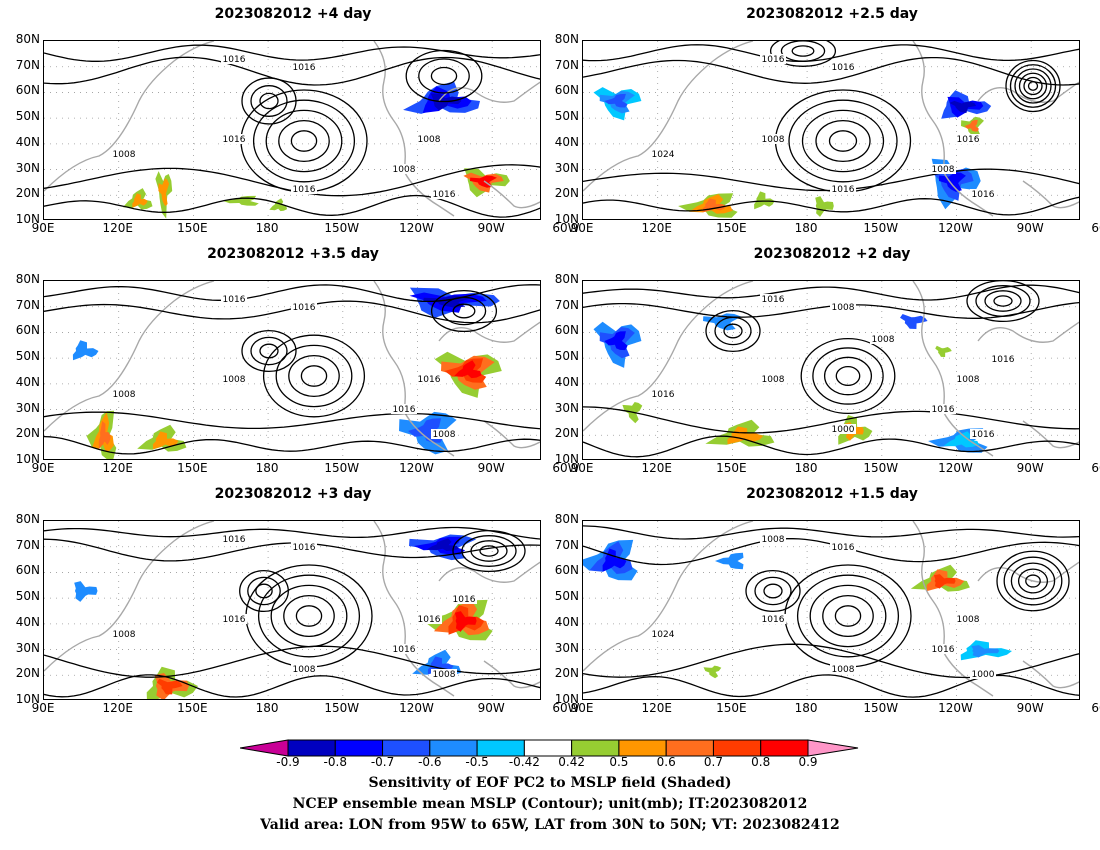 Image resolution: width=1100 pixels, height=850 pixels. What do you see at coordinates (416, 228) in the screenshot?
I see `lon-tick-label: 120W` at bounding box center [416, 228].